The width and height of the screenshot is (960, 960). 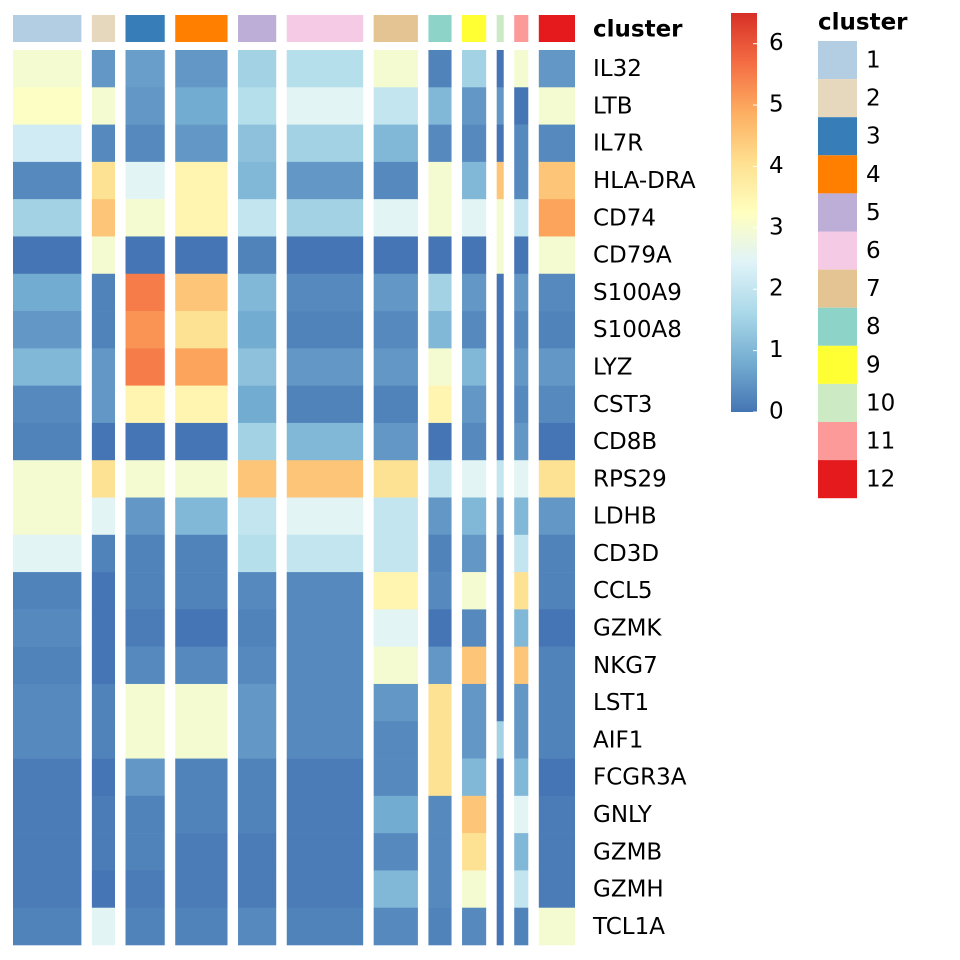 What do you see at coordinates (628, 890) in the screenshot?
I see `row-label: GZMH` at bounding box center [628, 890].